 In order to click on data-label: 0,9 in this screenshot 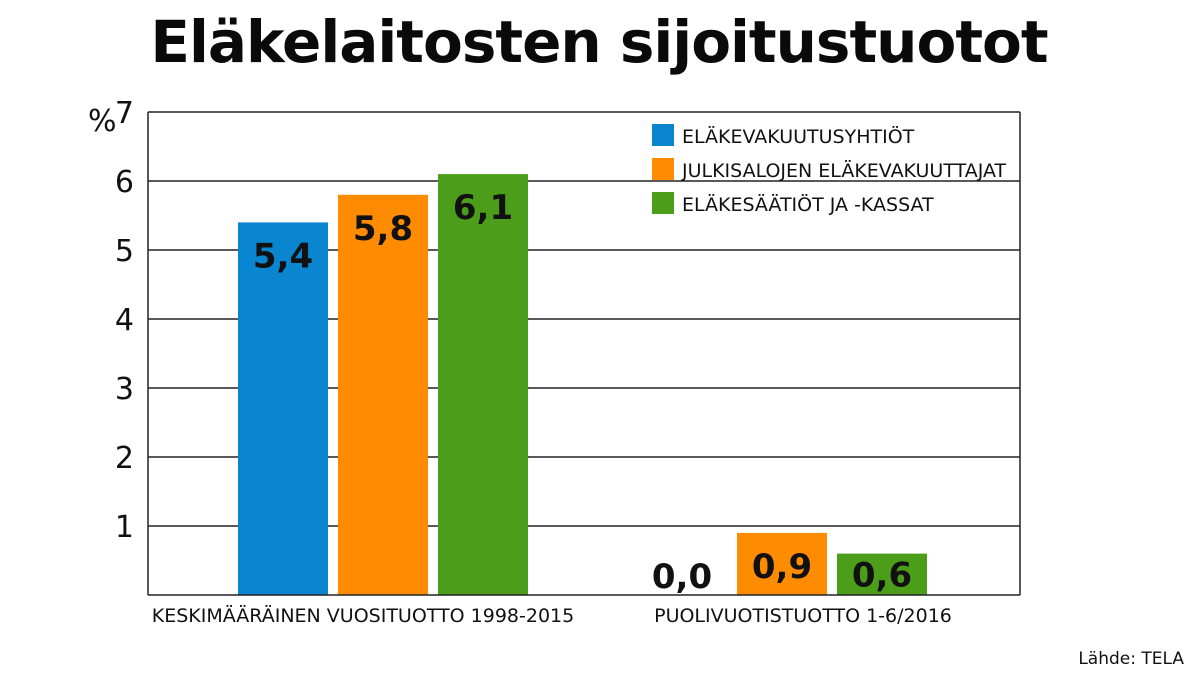, I will do `click(782, 567)`.